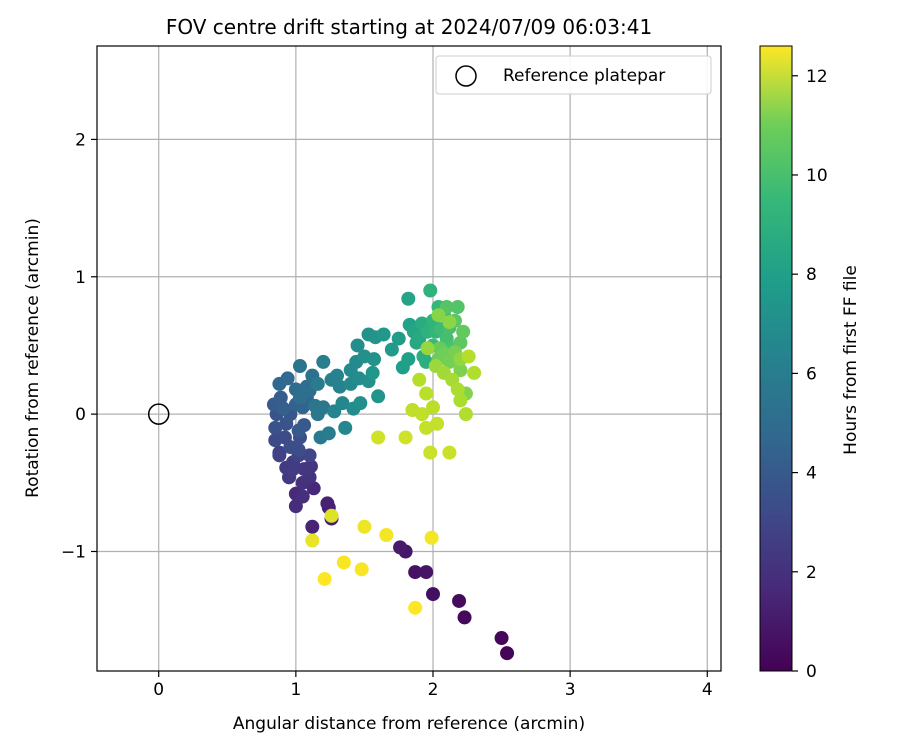  What do you see at coordinates (433, 690) in the screenshot?
I see `x-tick-label: 2` at bounding box center [433, 690].